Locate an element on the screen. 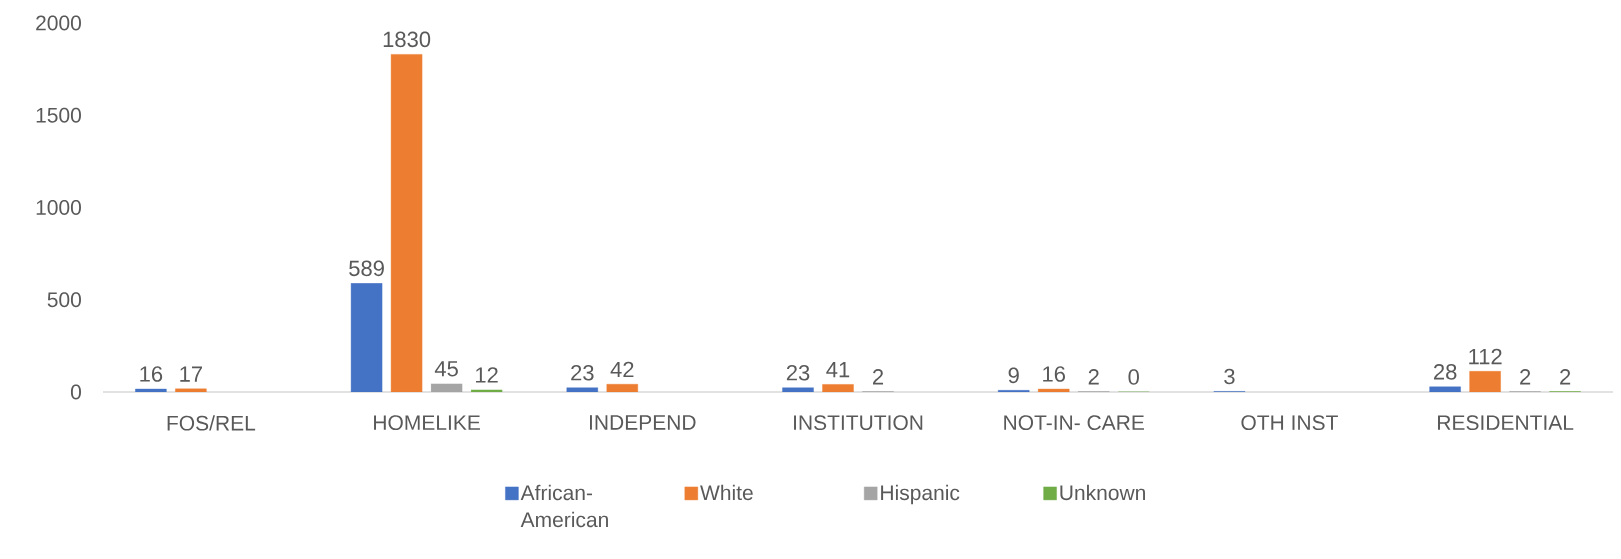 Image resolution: width=1621 pixels, height=559 pixels. data-label: 9 is located at coordinates (1013, 375).